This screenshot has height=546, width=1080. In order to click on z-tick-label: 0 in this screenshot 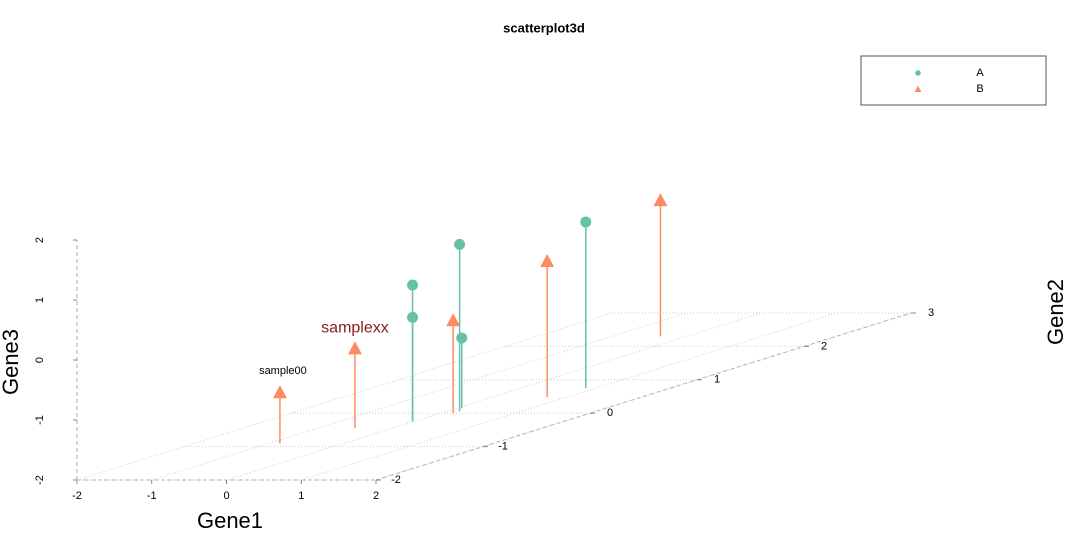, I will do `click(40, 360)`.